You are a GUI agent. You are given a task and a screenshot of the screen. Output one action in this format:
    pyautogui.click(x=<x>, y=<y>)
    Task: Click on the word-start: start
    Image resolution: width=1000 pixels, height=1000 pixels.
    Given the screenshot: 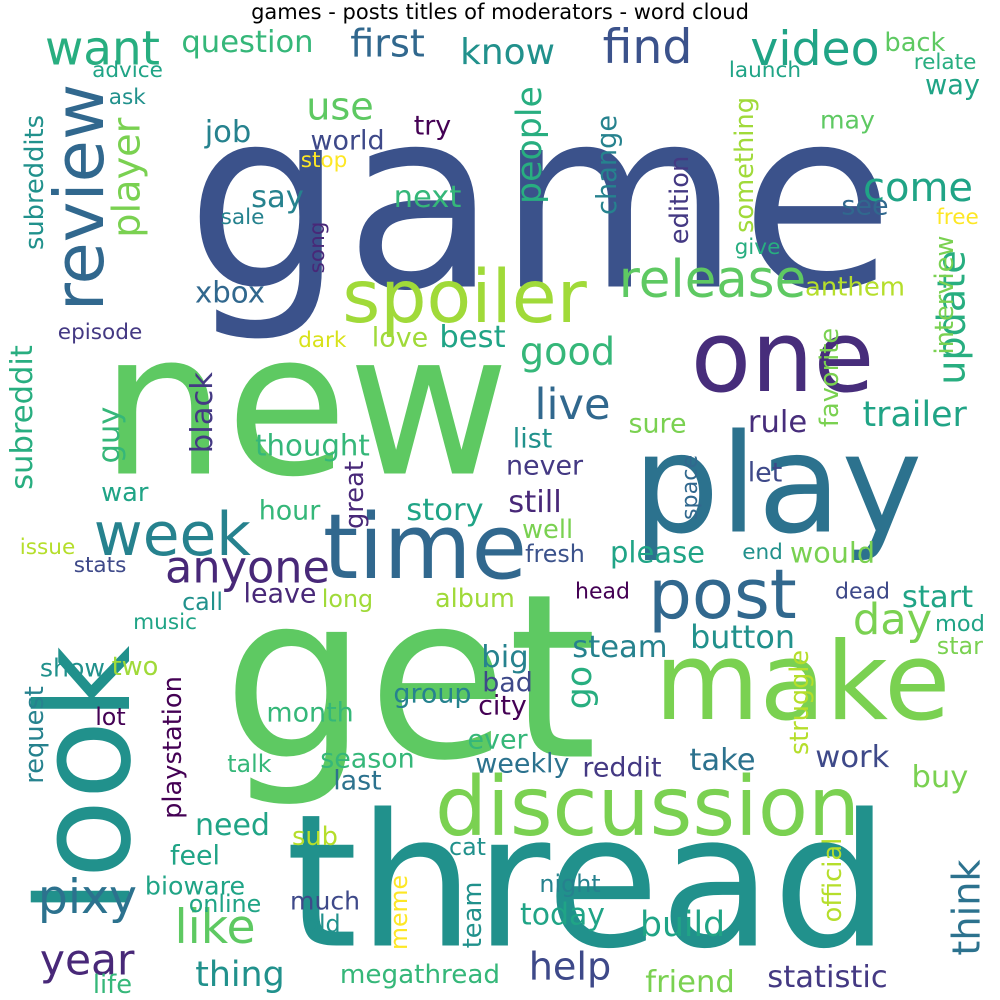 What is the action you would take?
    pyautogui.click(x=937, y=597)
    